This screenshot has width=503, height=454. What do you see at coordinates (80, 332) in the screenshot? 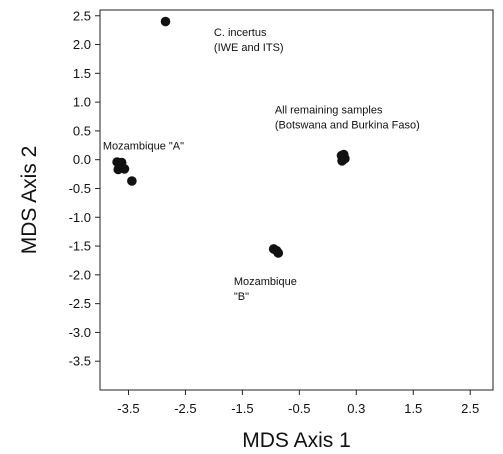
I see `y-tick-label: -3.0` at bounding box center [80, 332].